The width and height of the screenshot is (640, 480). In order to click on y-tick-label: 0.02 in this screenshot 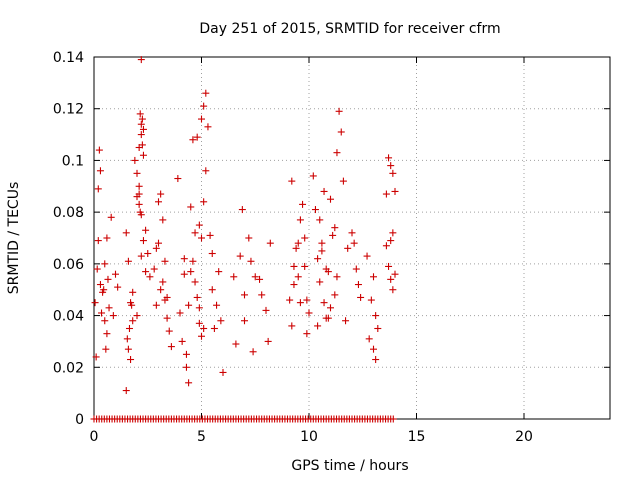, I will do `click(68, 368)`.